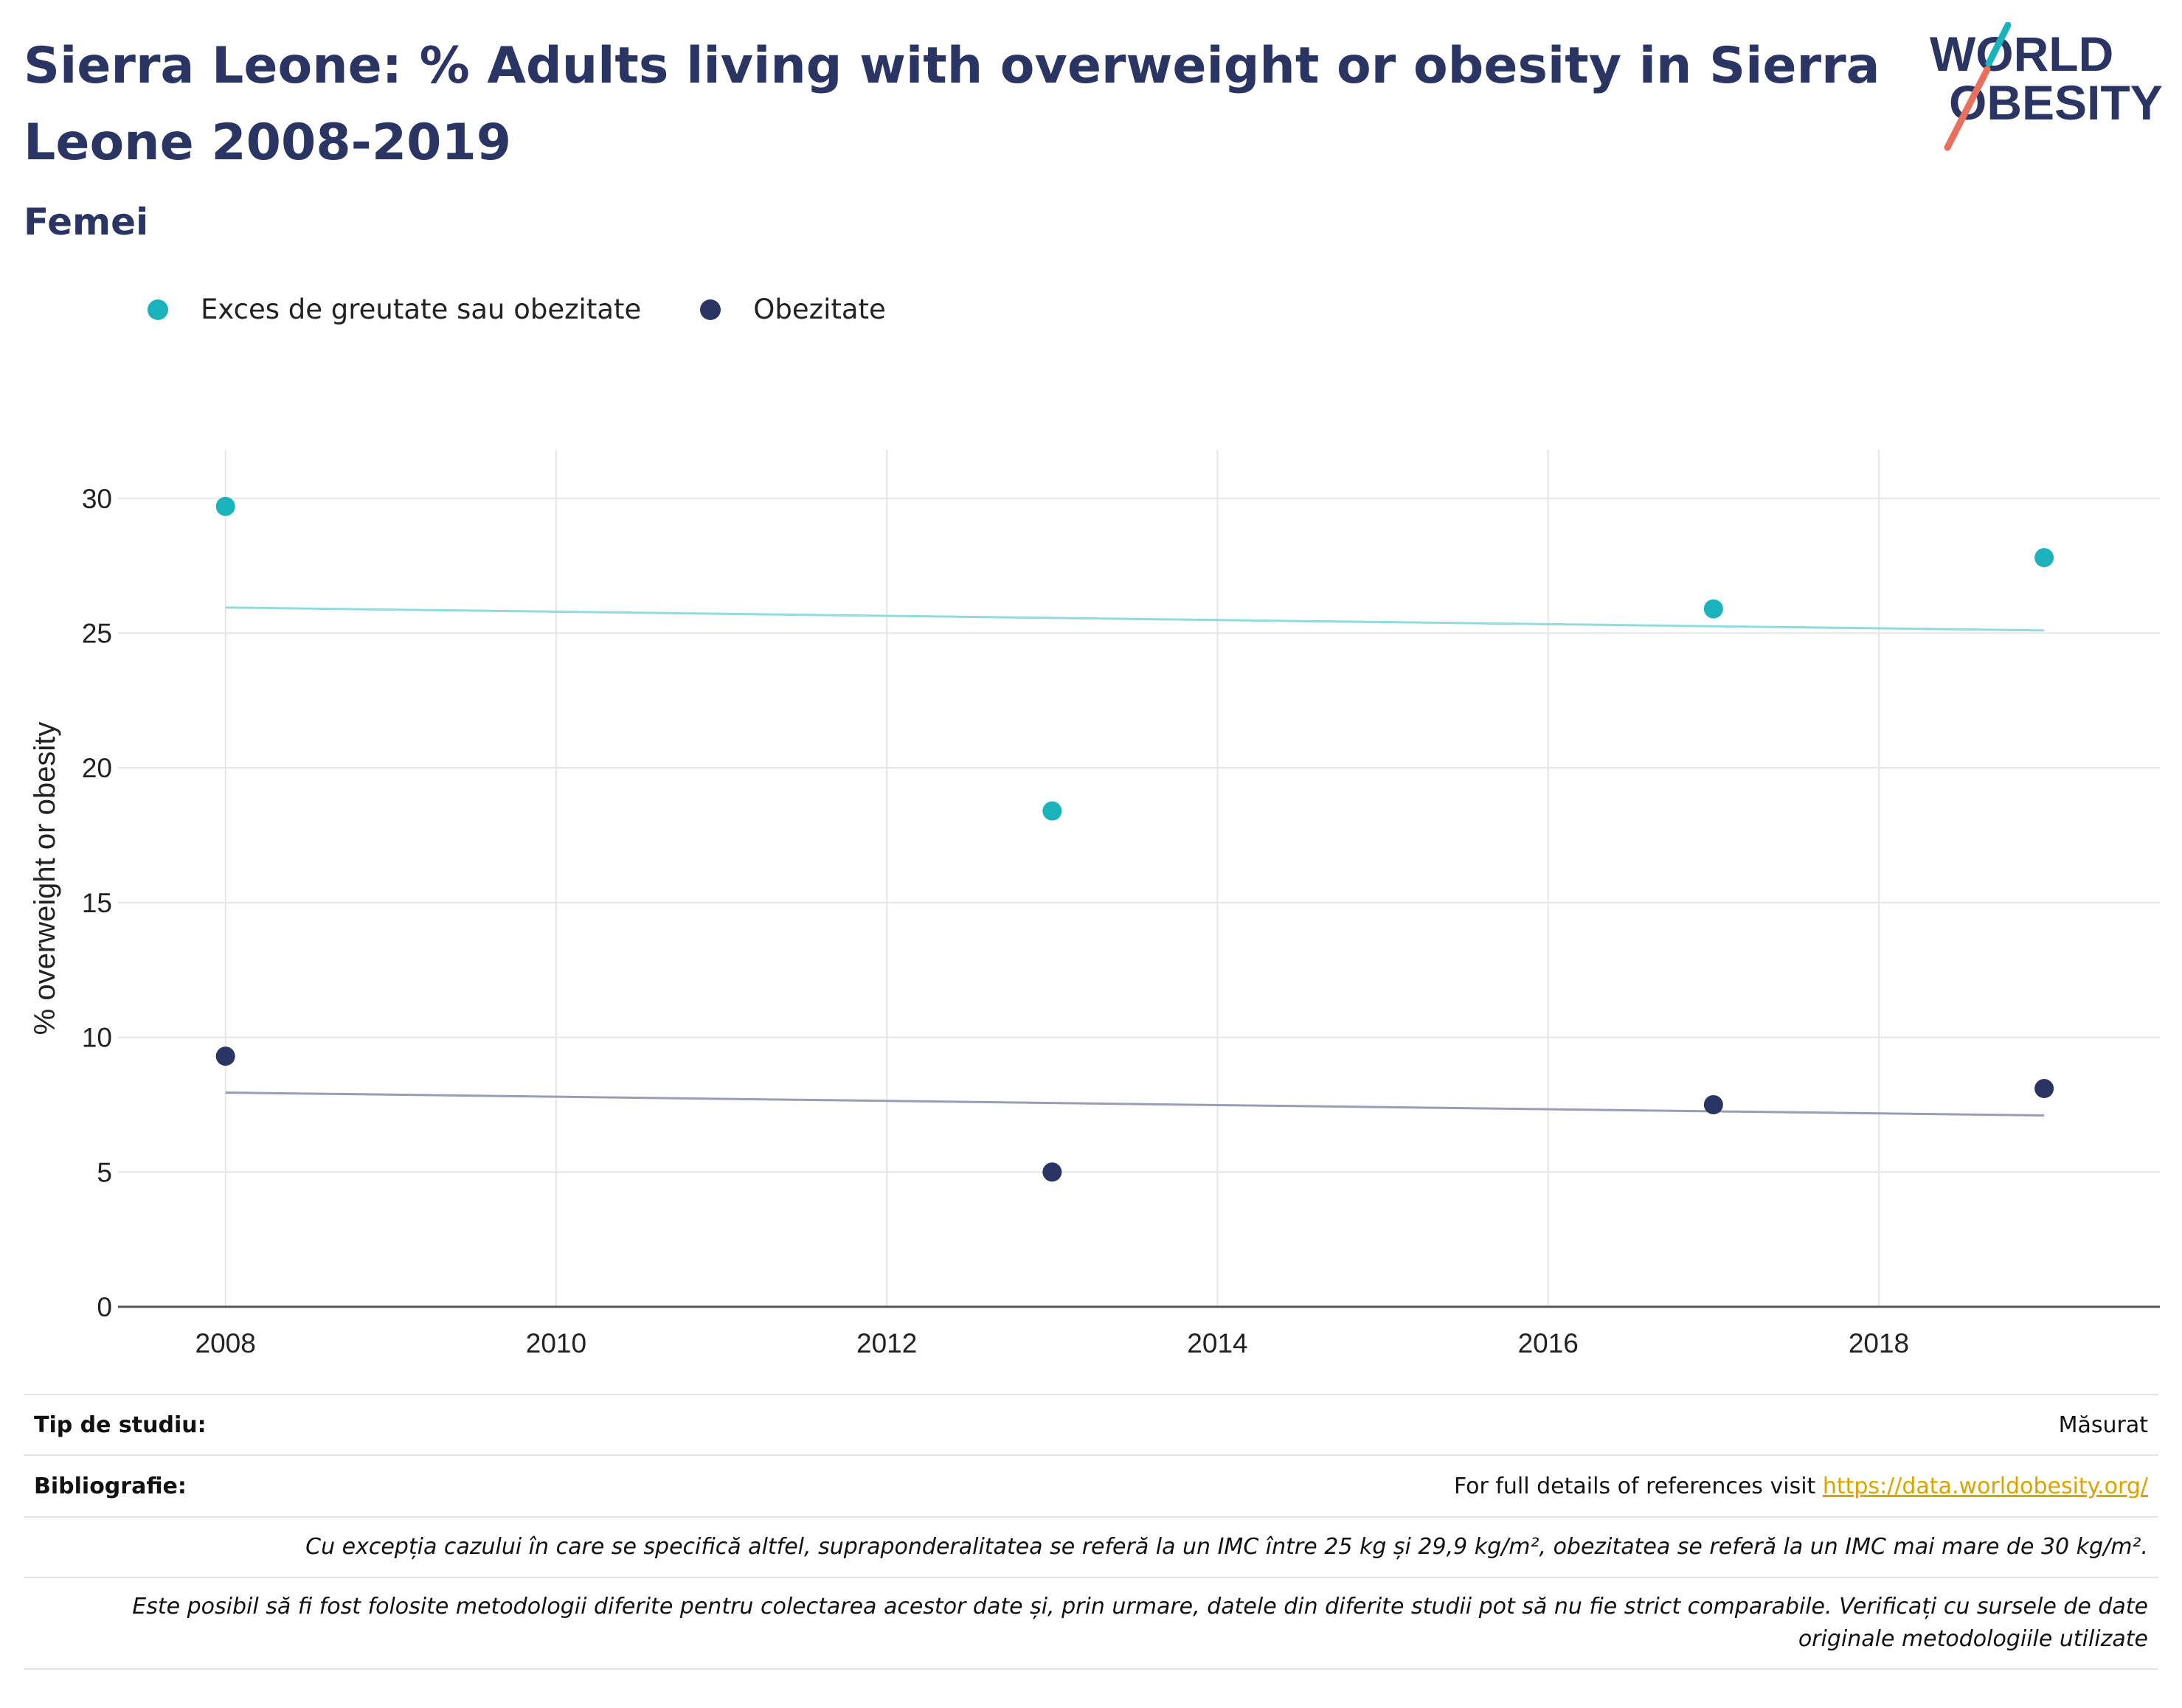  What do you see at coordinates (1998, 44) in the screenshot?
I see `logo-slash-teal` at bounding box center [1998, 44].